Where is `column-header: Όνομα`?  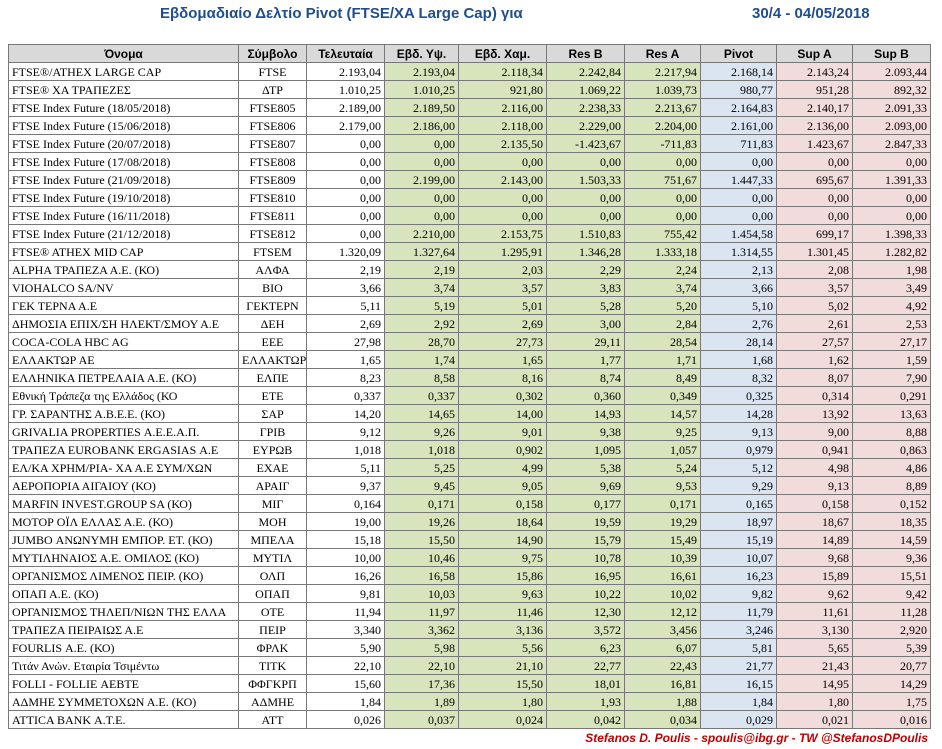 column-header: Όνομα is located at coordinates (123, 53).